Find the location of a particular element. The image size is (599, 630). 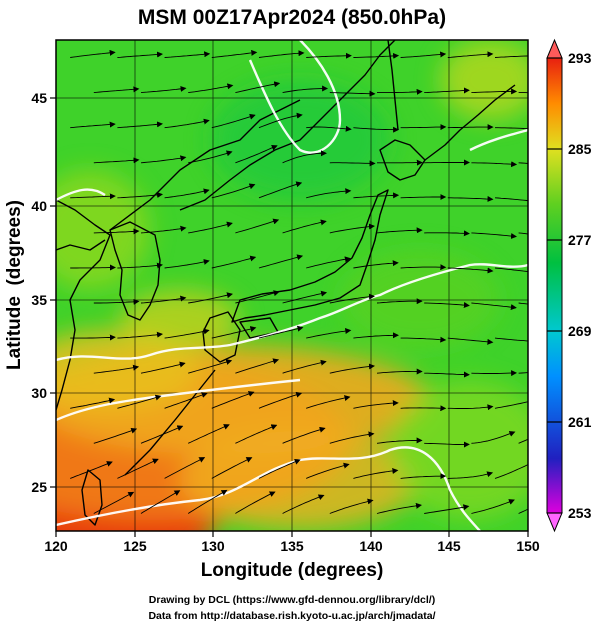

colorbar-tick-label: 293 is located at coordinates (580, 58).